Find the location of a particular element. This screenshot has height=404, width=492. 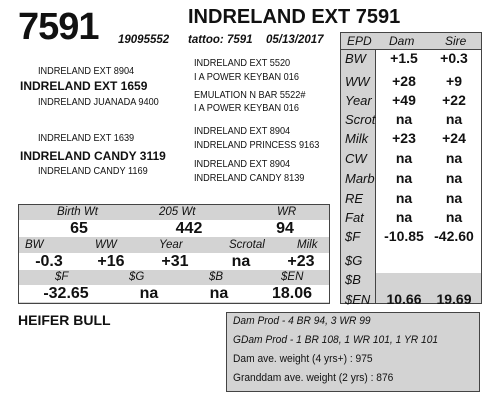

epd-row: CW na na is located at coordinates (411, 159).